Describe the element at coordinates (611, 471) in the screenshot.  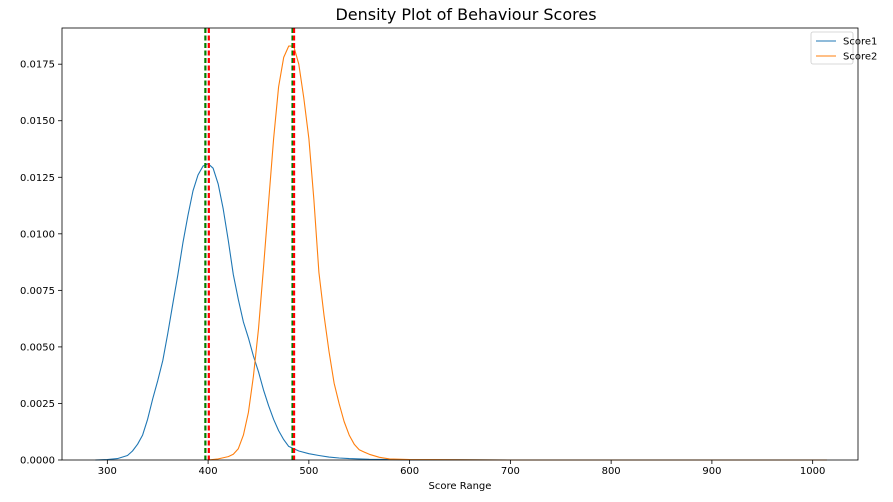
I see `x-tick-label: 800` at that location.